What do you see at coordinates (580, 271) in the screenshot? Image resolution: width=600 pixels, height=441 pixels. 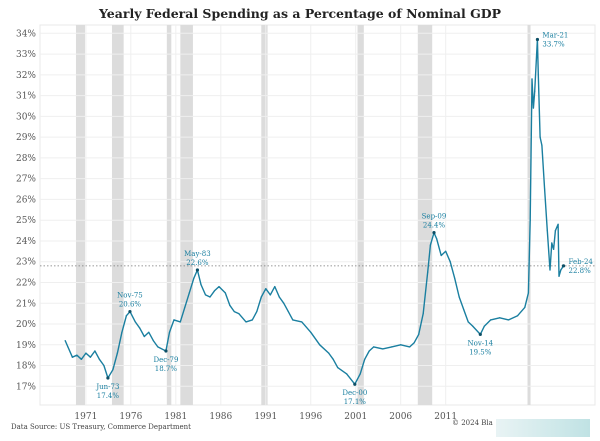 I see `annotation-value: 22.8%` at bounding box center [580, 271].